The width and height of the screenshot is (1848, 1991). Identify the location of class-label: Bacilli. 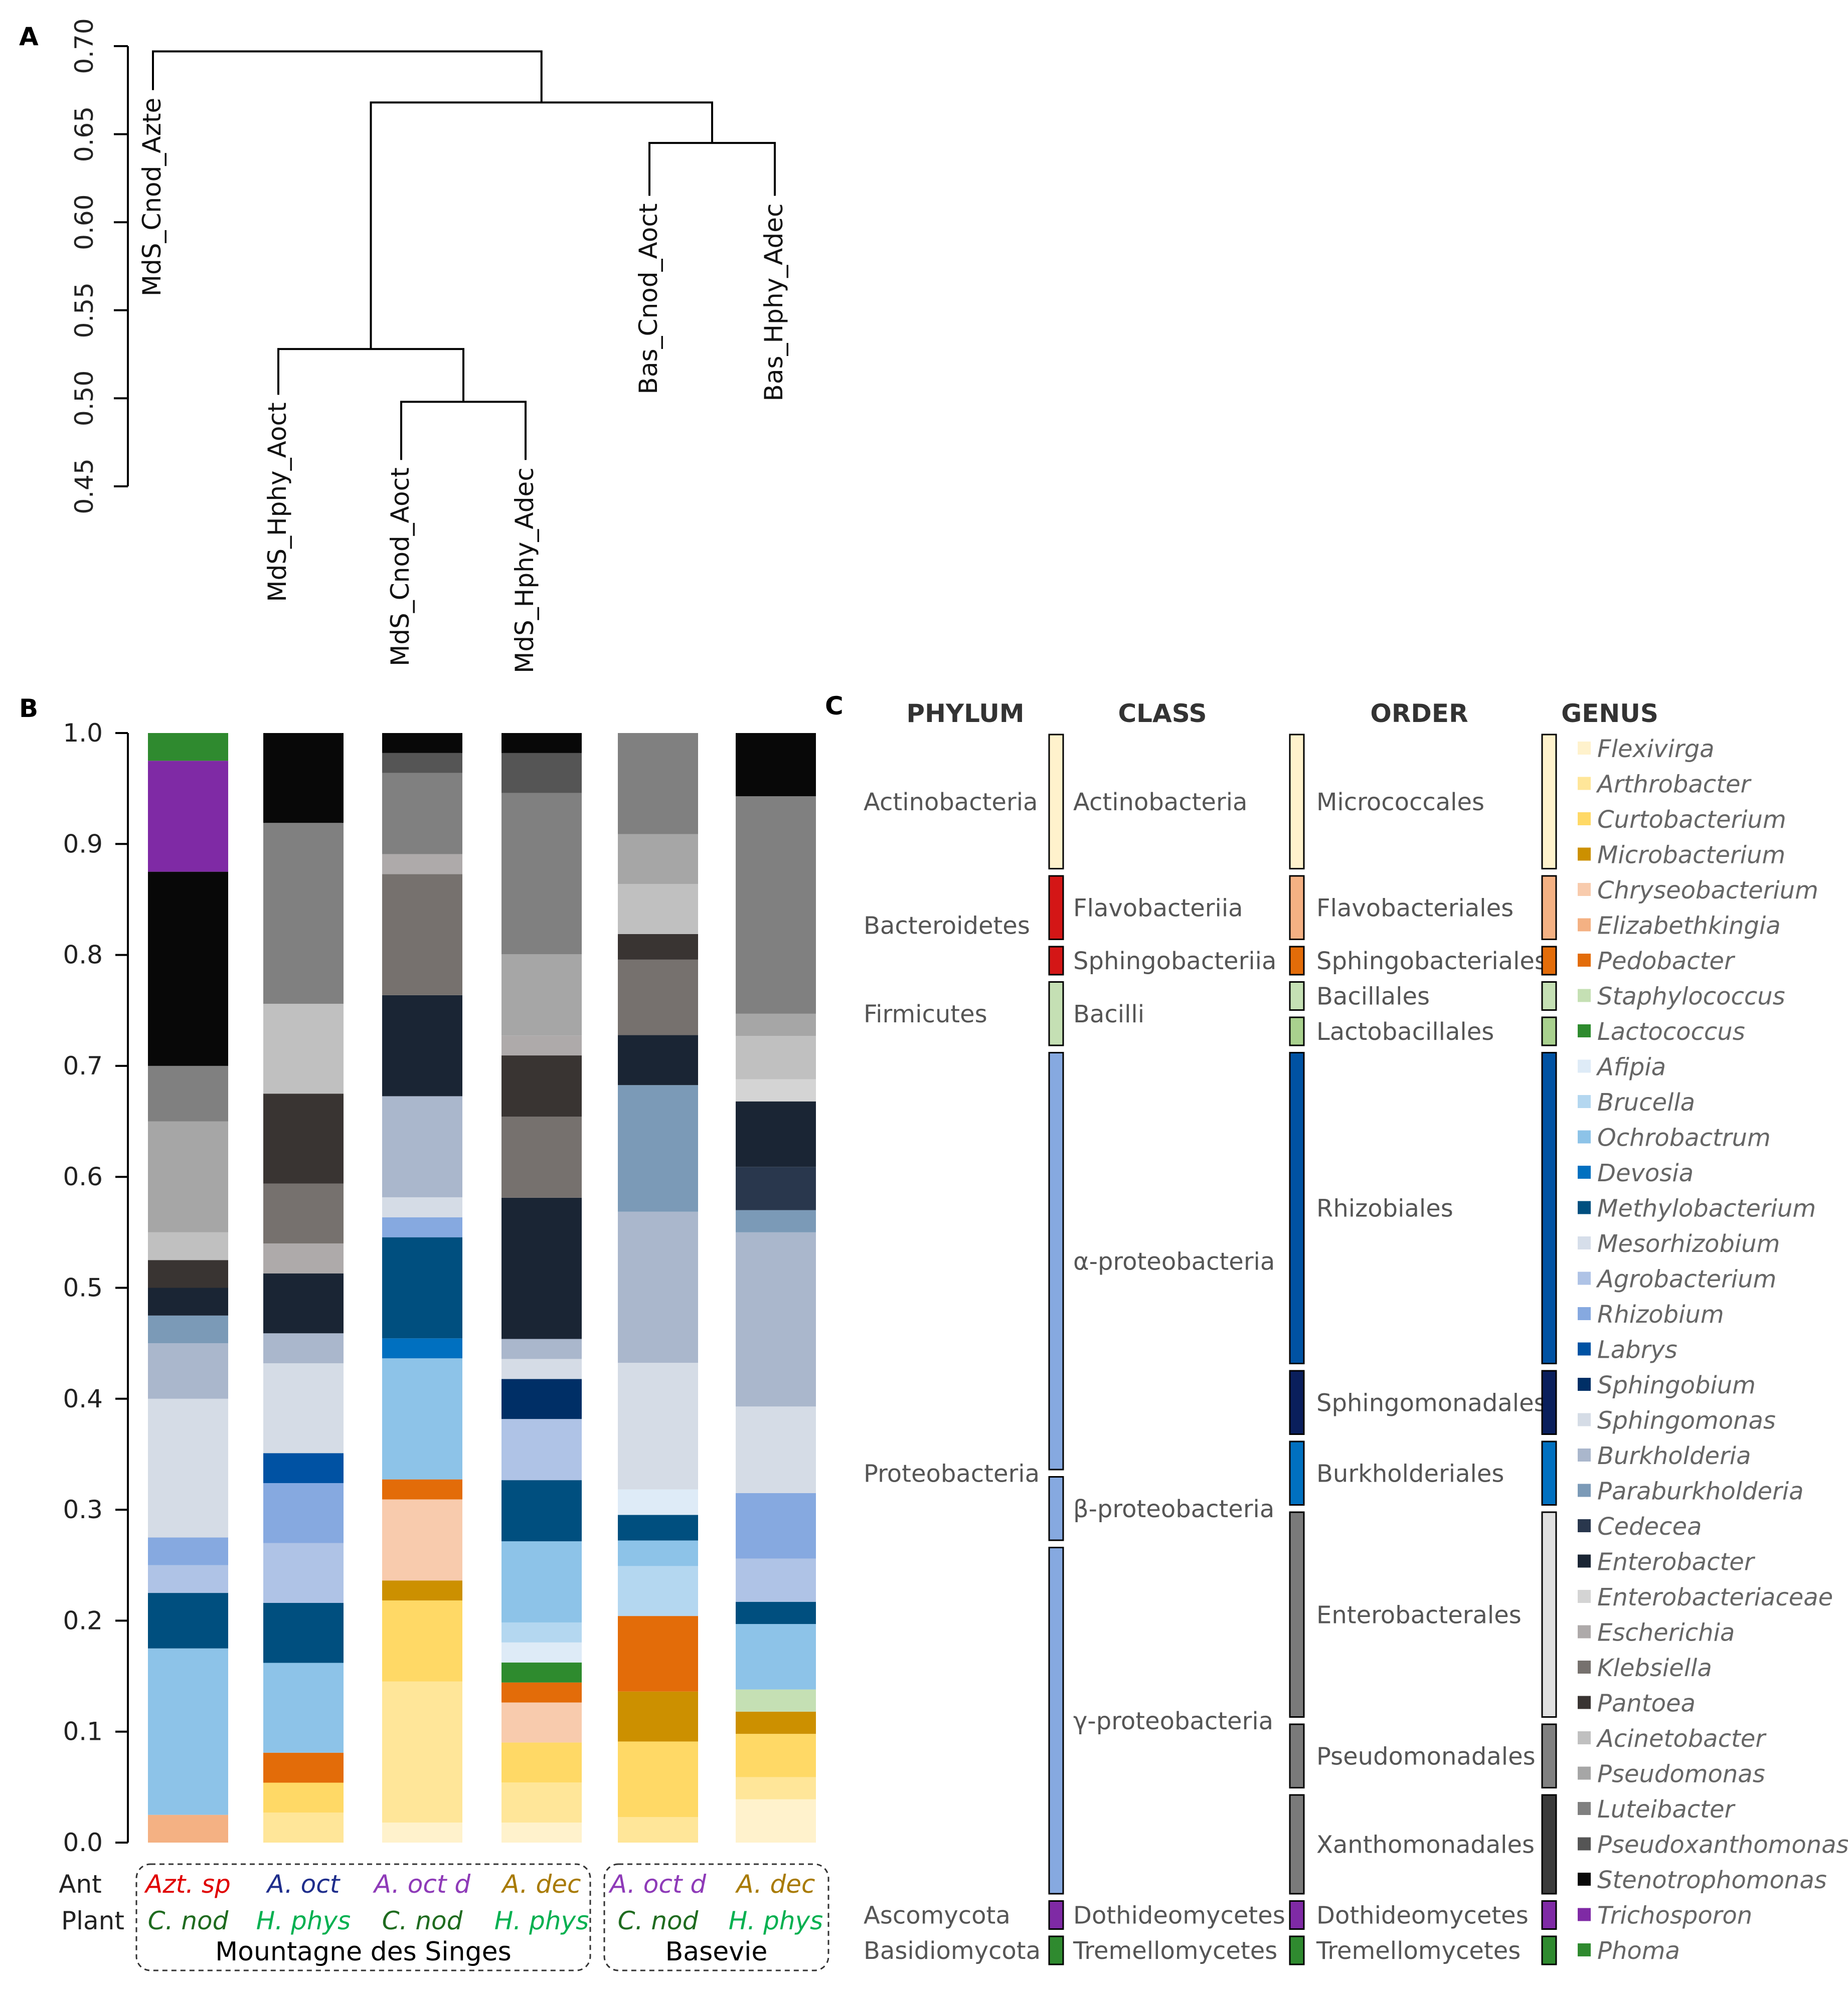
(1108, 1014).